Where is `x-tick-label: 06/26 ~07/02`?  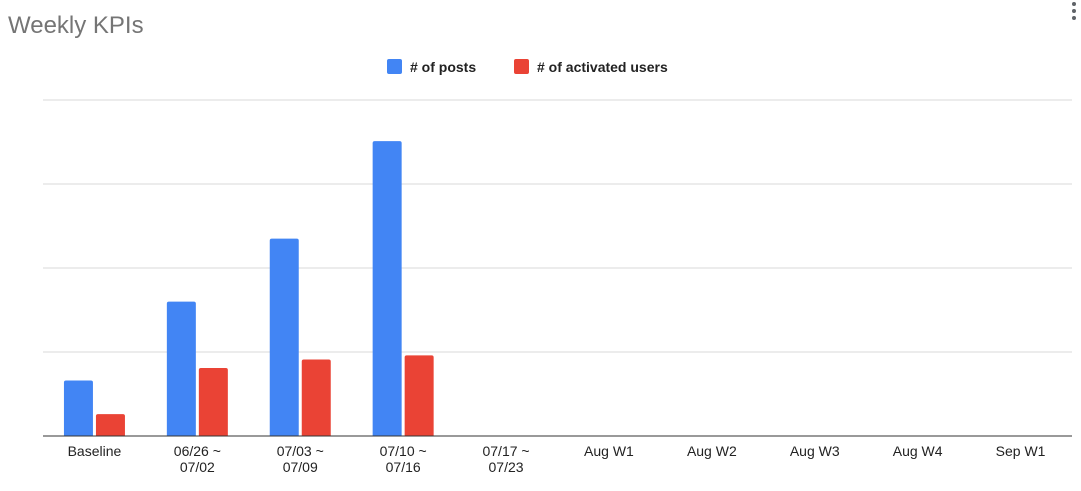
x-tick-label: 06/26 ~07/02 is located at coordinates (197, 459).